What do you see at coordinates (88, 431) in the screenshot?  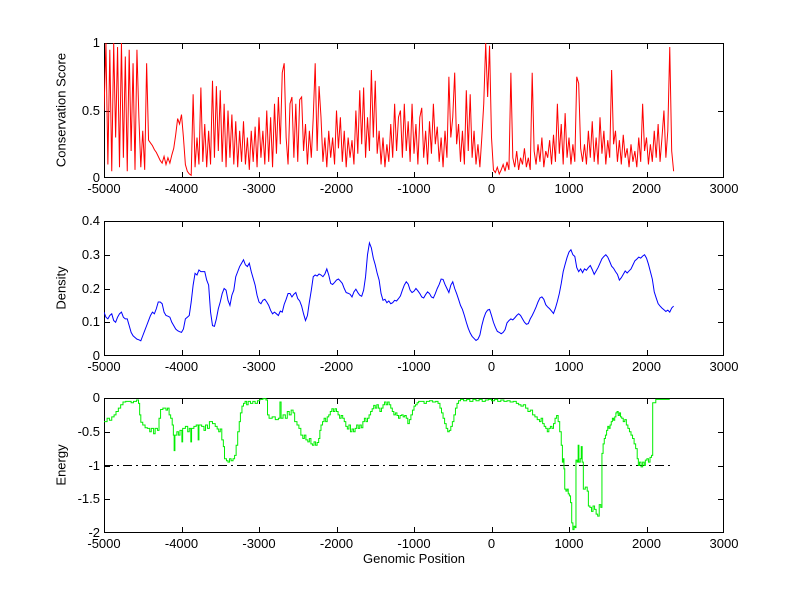 I see `y-tick-label: -0.5` at bounding box center [88, 431].